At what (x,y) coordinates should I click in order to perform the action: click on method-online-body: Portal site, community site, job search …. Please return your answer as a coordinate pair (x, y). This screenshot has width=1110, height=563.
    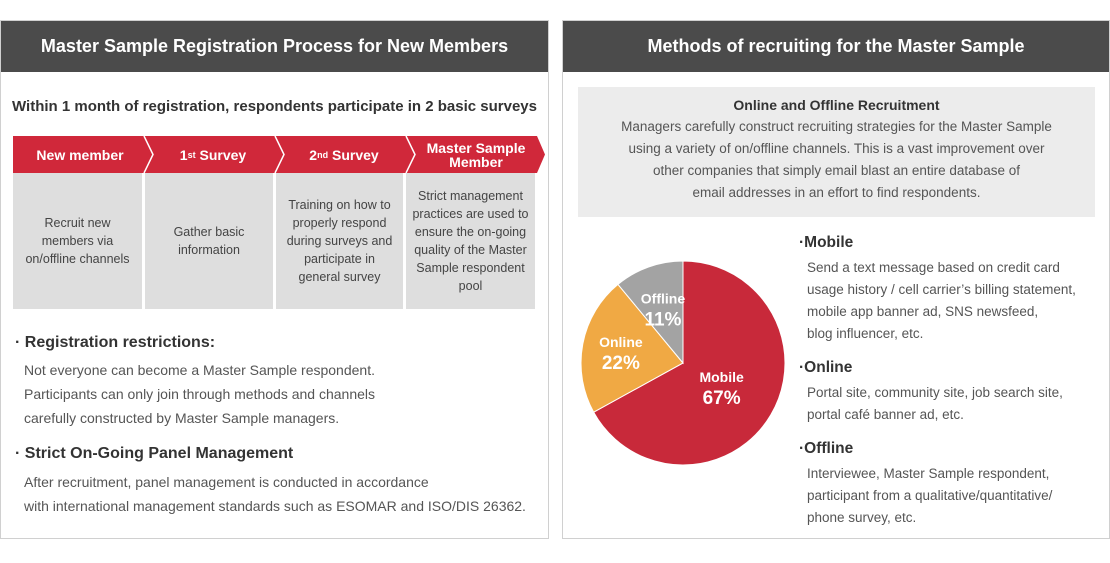
    Looking at the image, I should click on (935, 403).